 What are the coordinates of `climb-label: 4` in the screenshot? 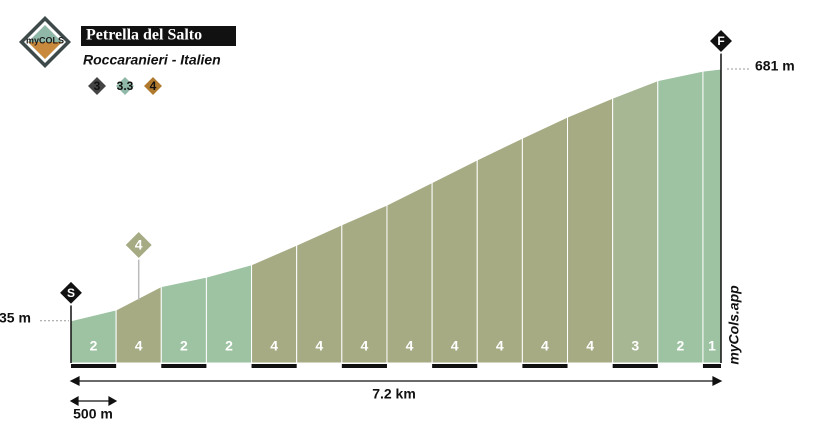 It's located at (139, 245).